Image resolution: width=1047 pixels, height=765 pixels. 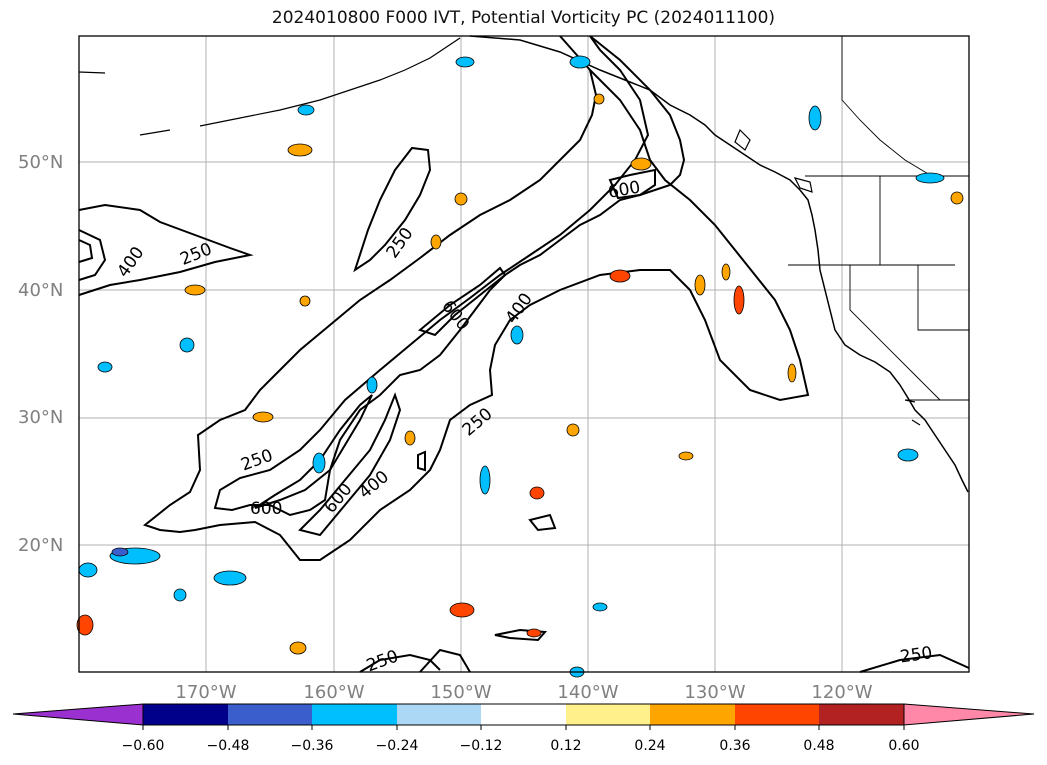 What do you see at coordinates (523, 716) in the screenshot?
I see `colorbar` at bounding box center [523, 716].